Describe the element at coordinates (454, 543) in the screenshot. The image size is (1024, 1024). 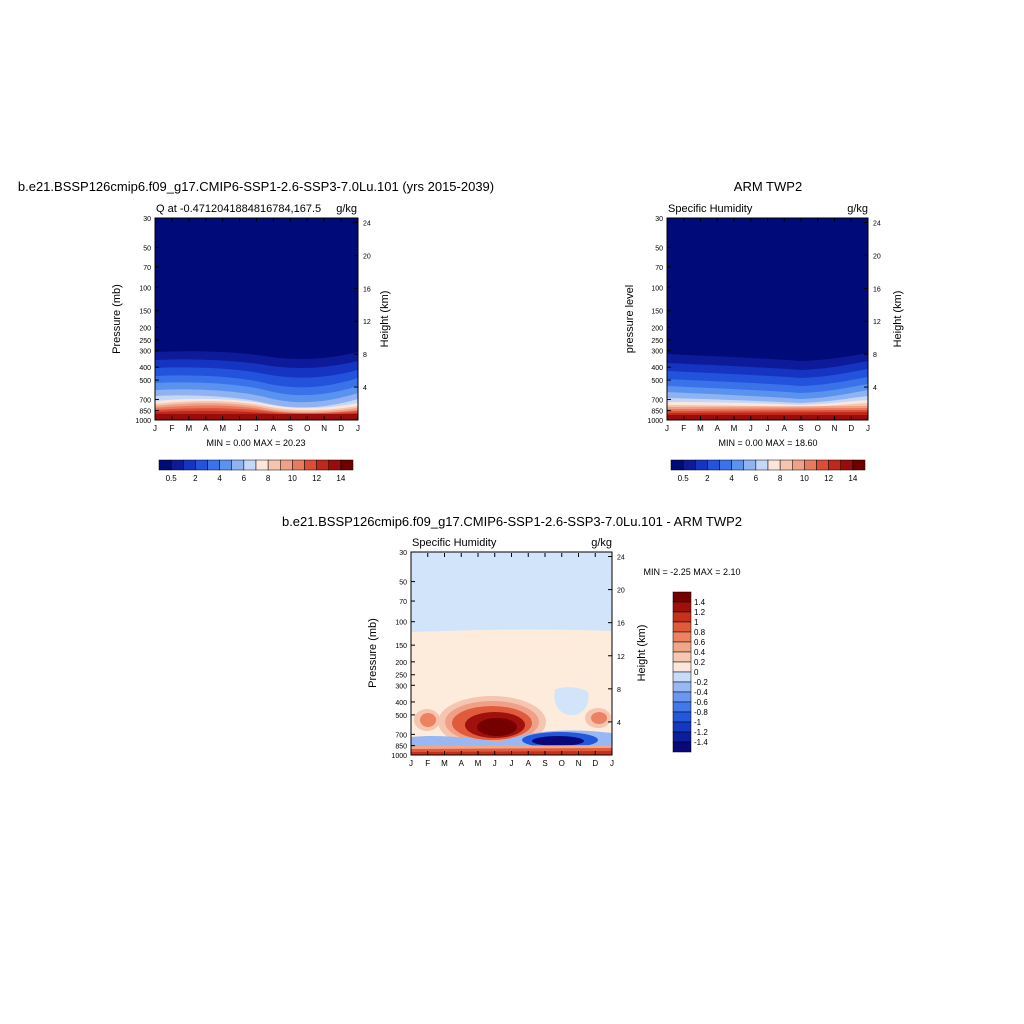
I see `panel-subtitle-left: Specific Humidity` at that location.